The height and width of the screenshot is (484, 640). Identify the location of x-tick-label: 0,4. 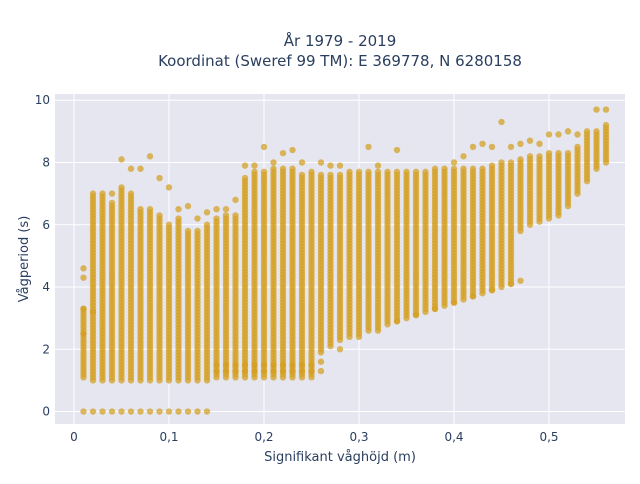
(453, 437).